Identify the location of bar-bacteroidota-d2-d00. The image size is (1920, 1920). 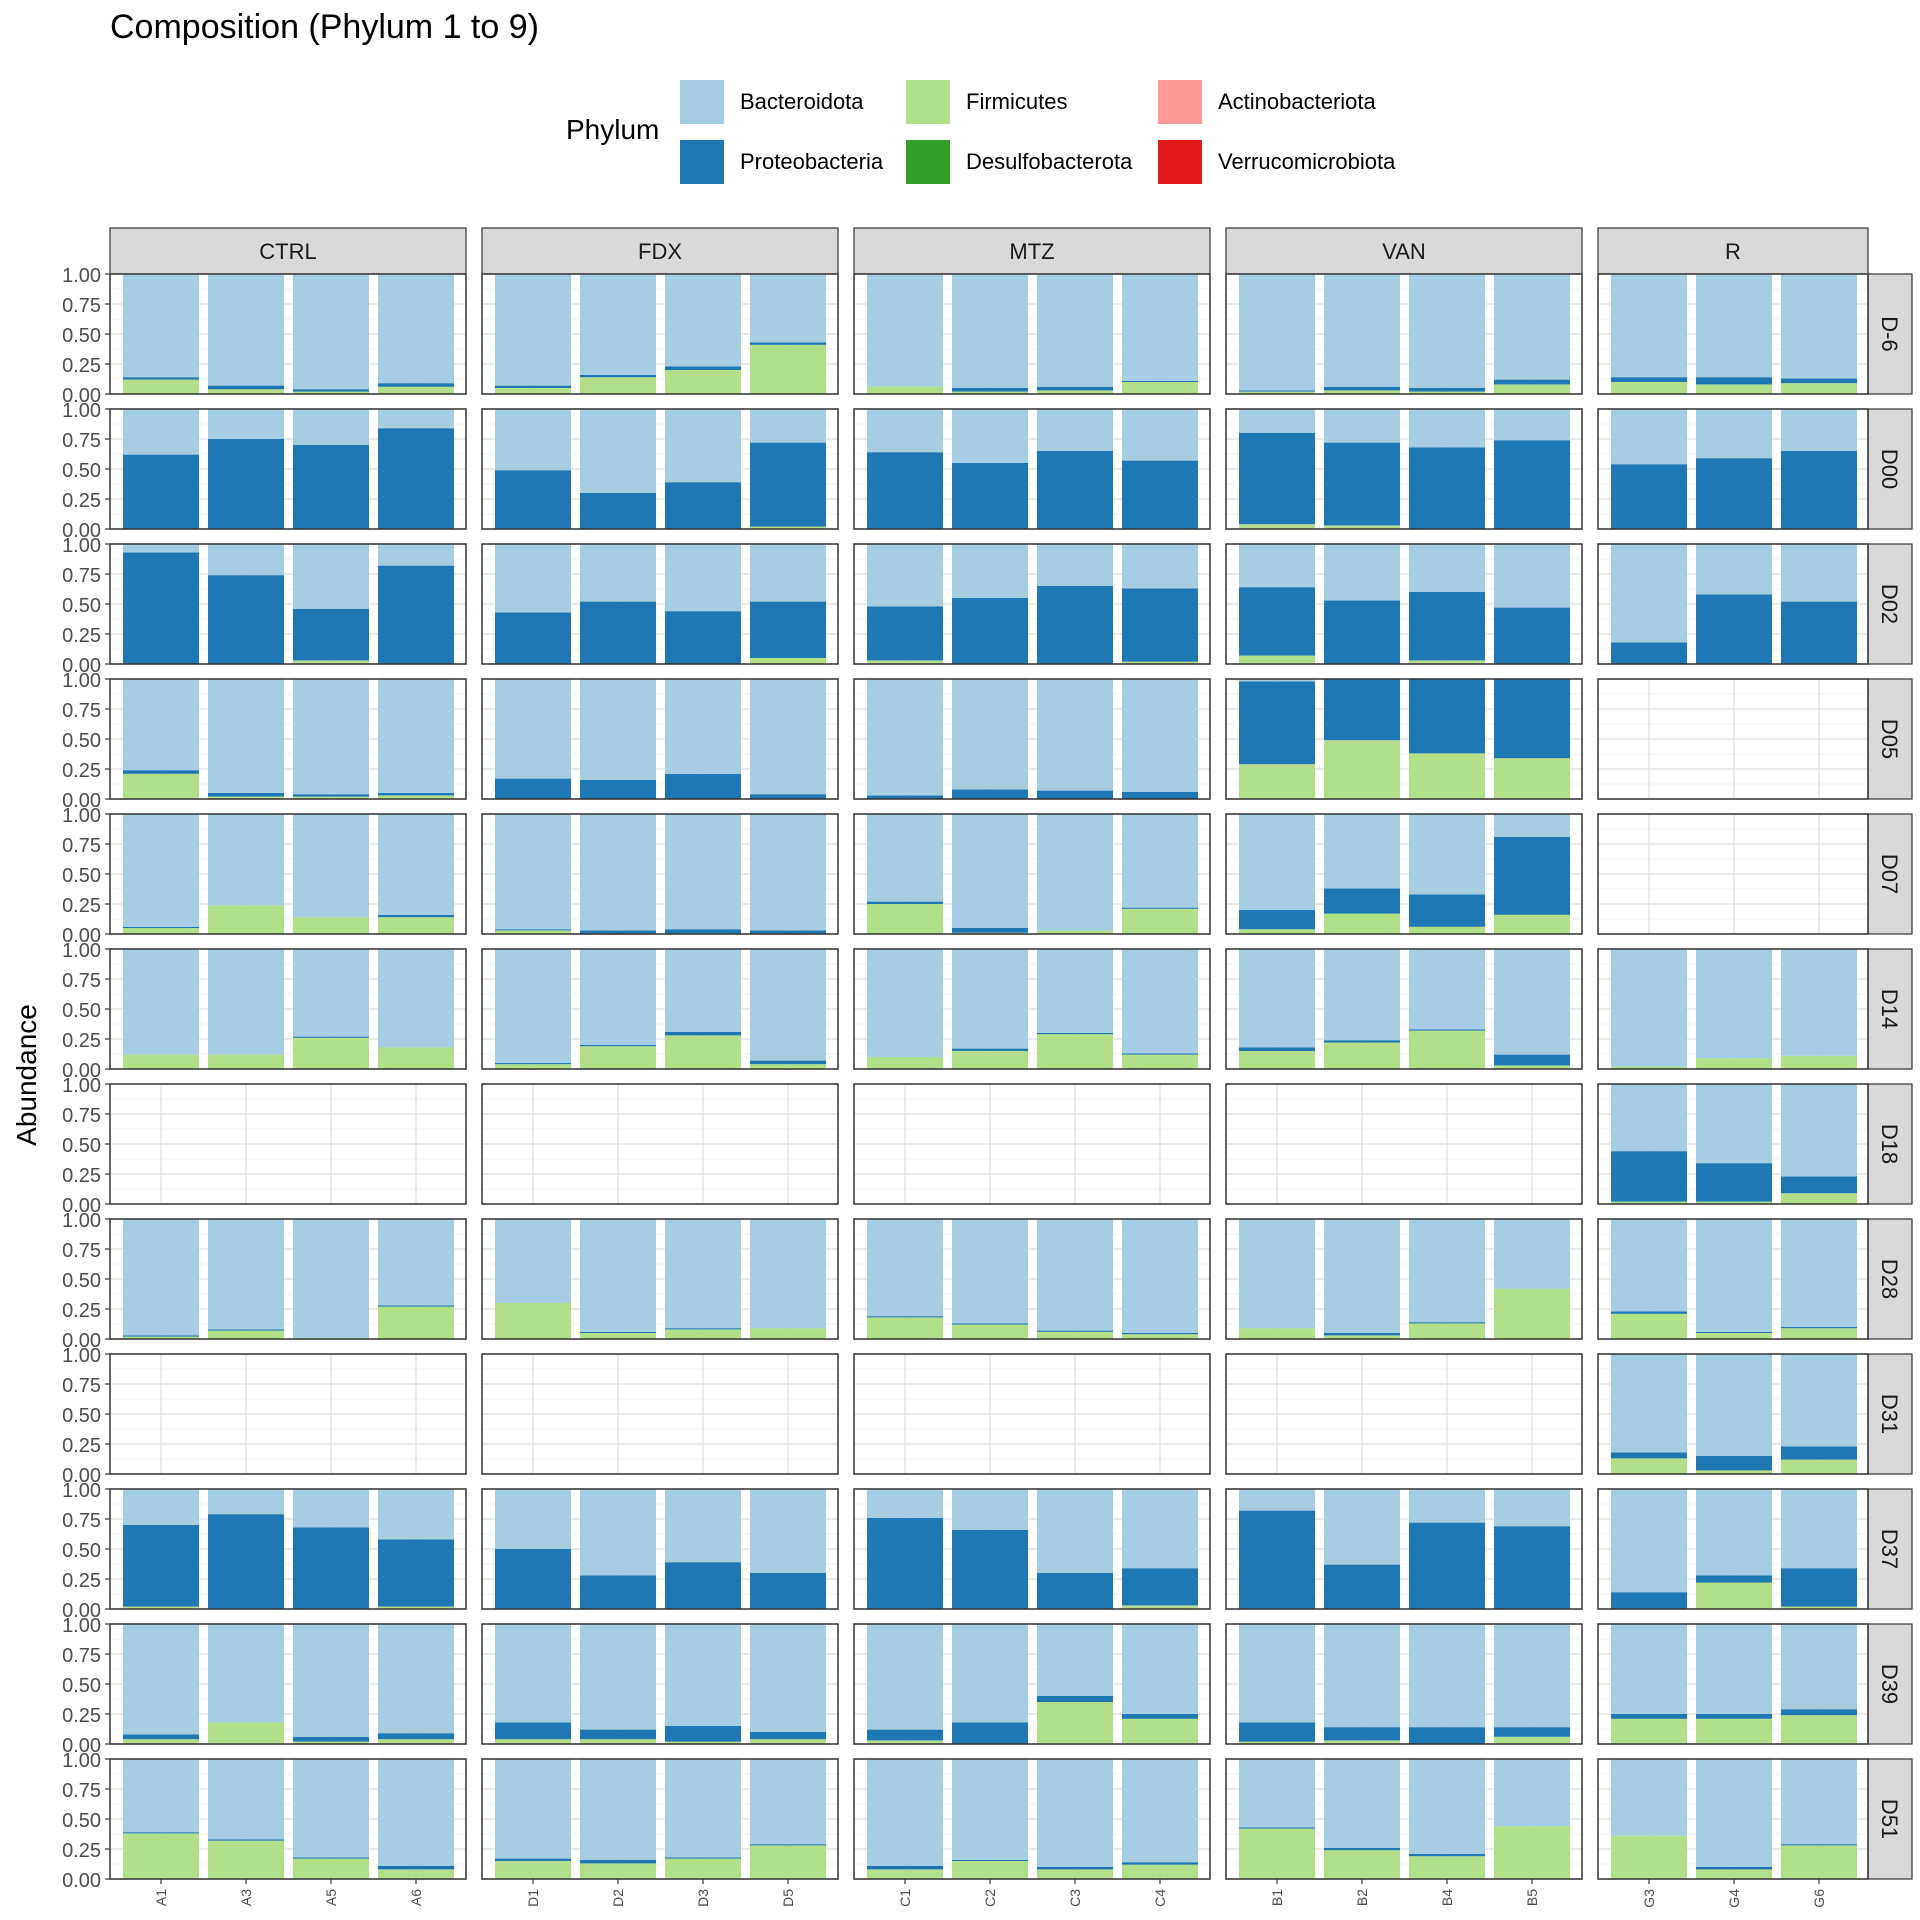
(618, 451).